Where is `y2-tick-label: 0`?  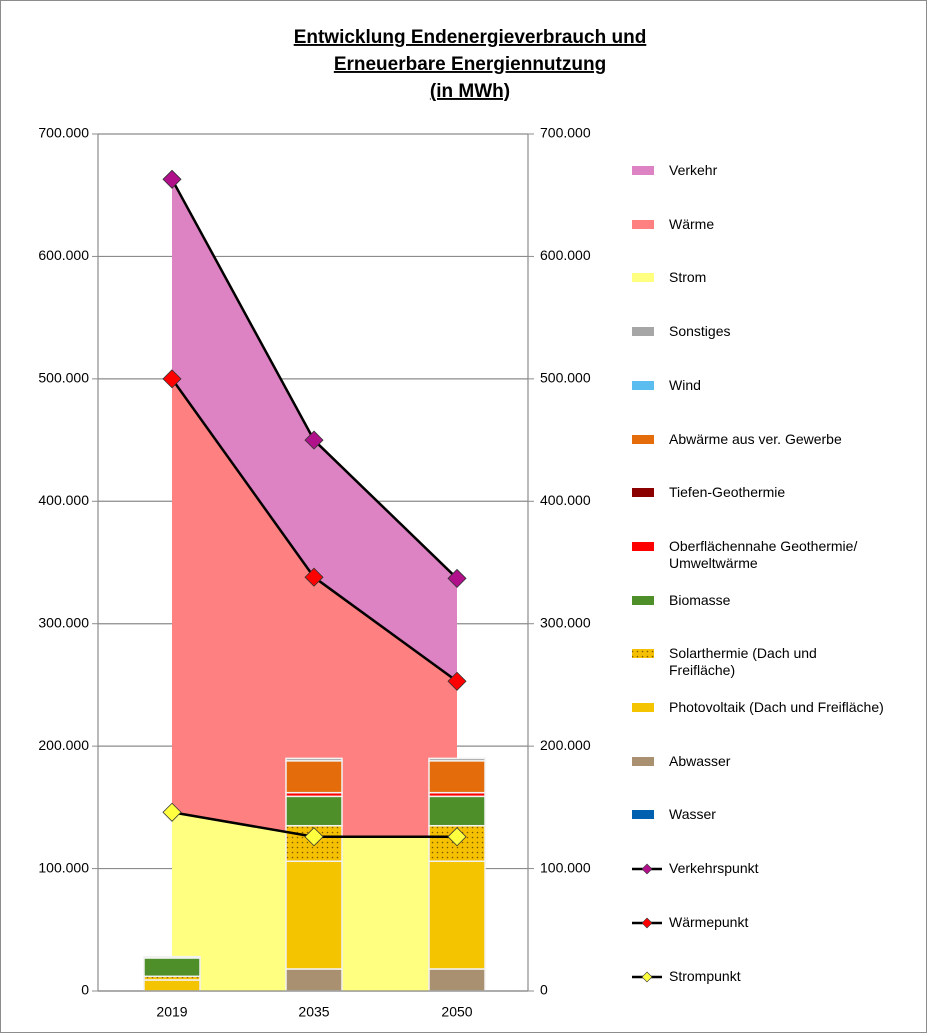
y2-tick-label: 0 is located at coordinates (544, 990).